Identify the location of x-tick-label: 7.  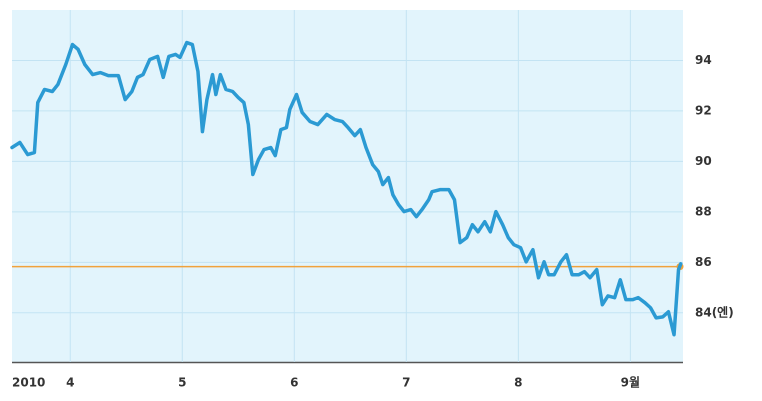
(406, 383).